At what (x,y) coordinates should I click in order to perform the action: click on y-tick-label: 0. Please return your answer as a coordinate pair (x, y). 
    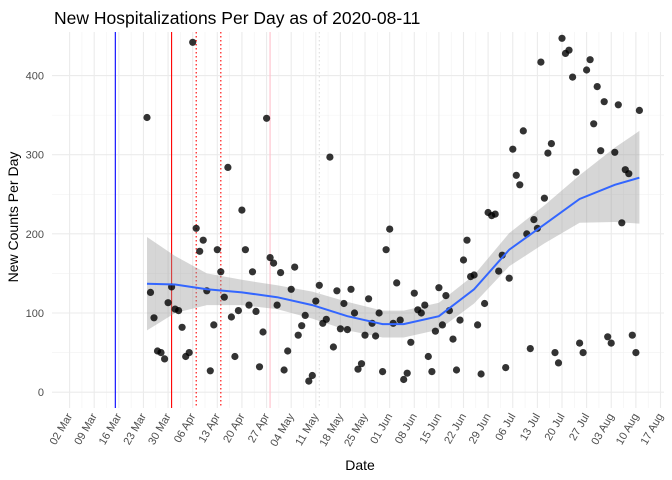
    Looking at the image, I should click on (41, 393).